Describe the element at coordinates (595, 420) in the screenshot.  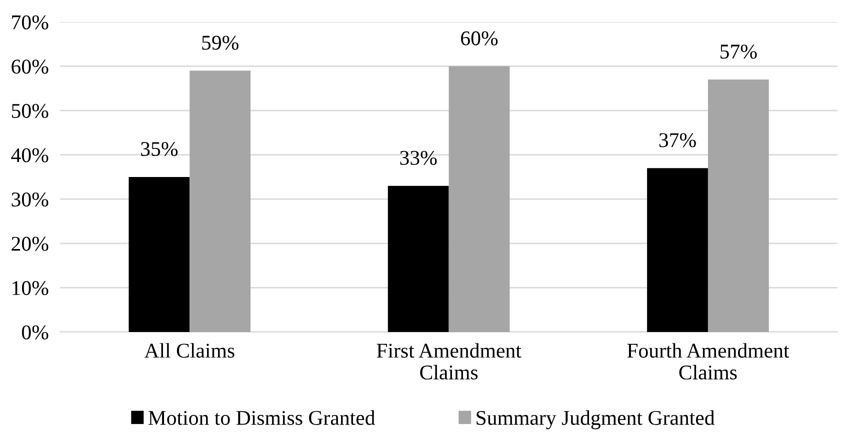
I see `legend-label: Summary Judgment Granted` at that location.